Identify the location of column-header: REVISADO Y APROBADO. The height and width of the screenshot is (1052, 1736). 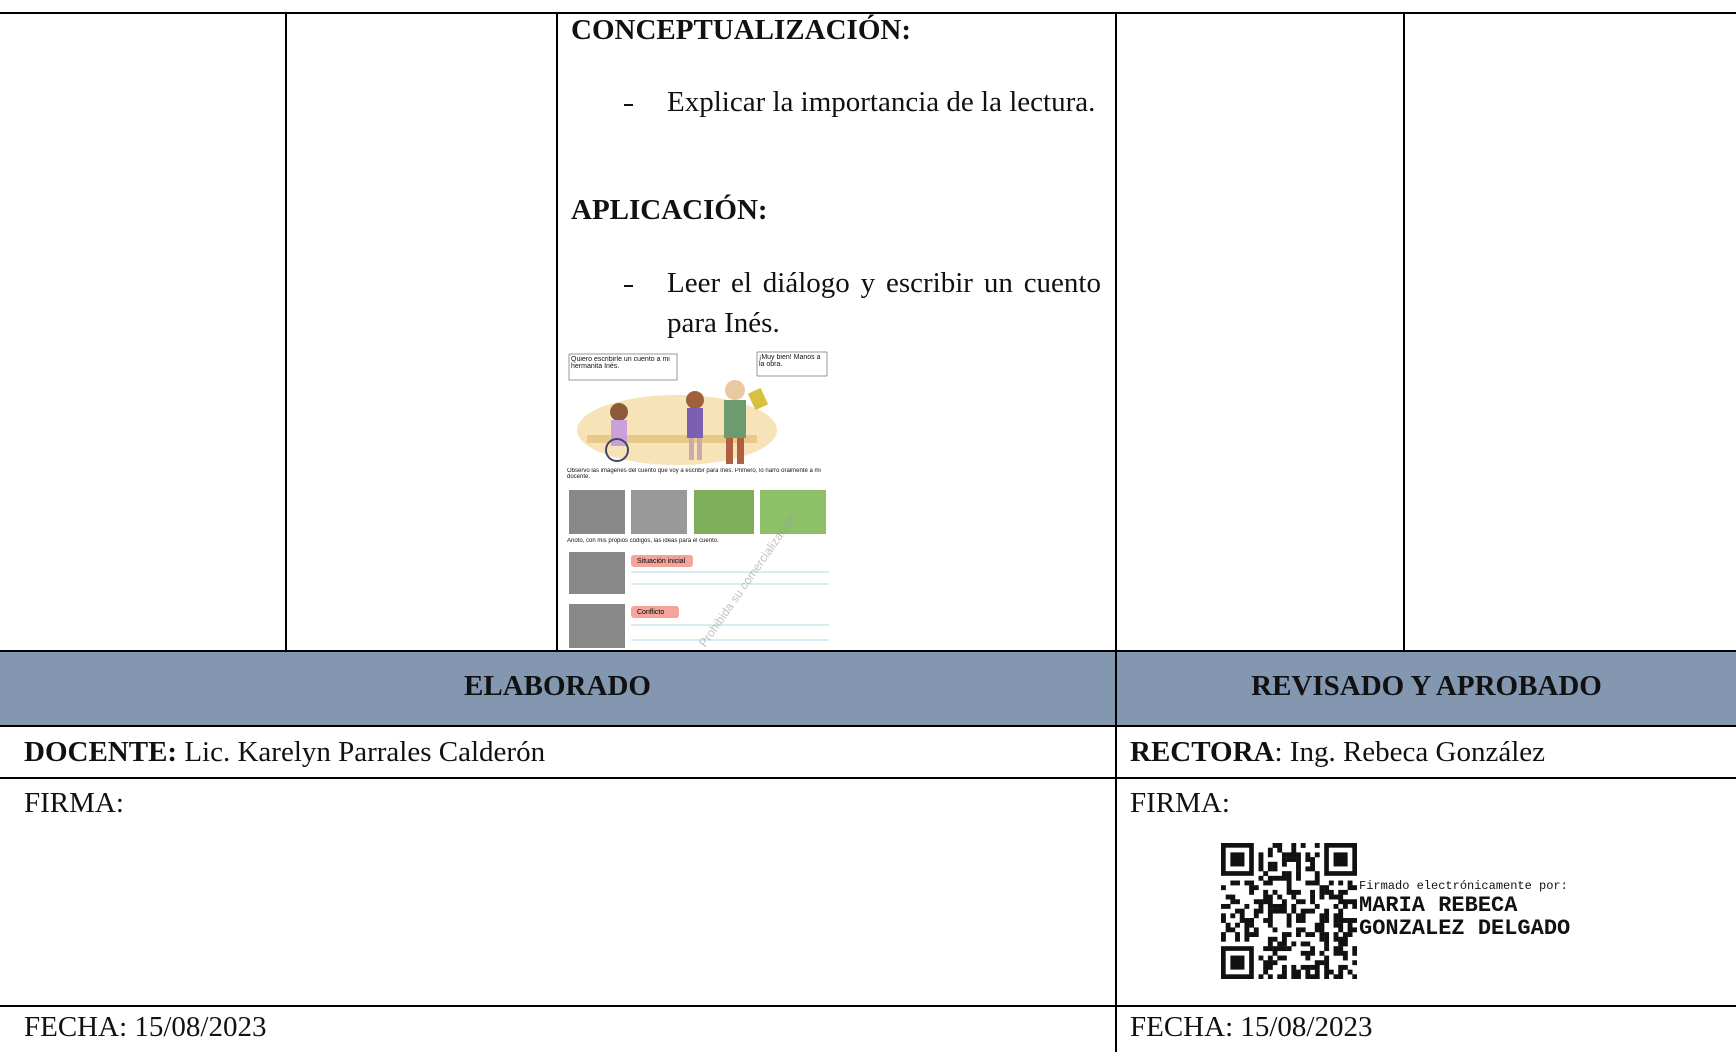
(1426, 686).